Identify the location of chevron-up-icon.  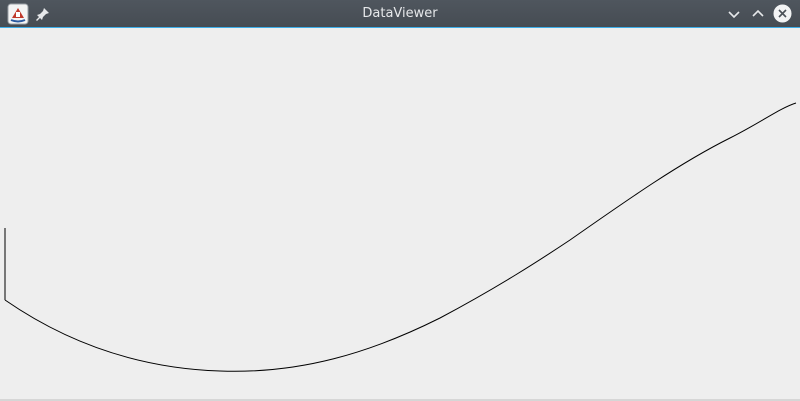
(758, 14).